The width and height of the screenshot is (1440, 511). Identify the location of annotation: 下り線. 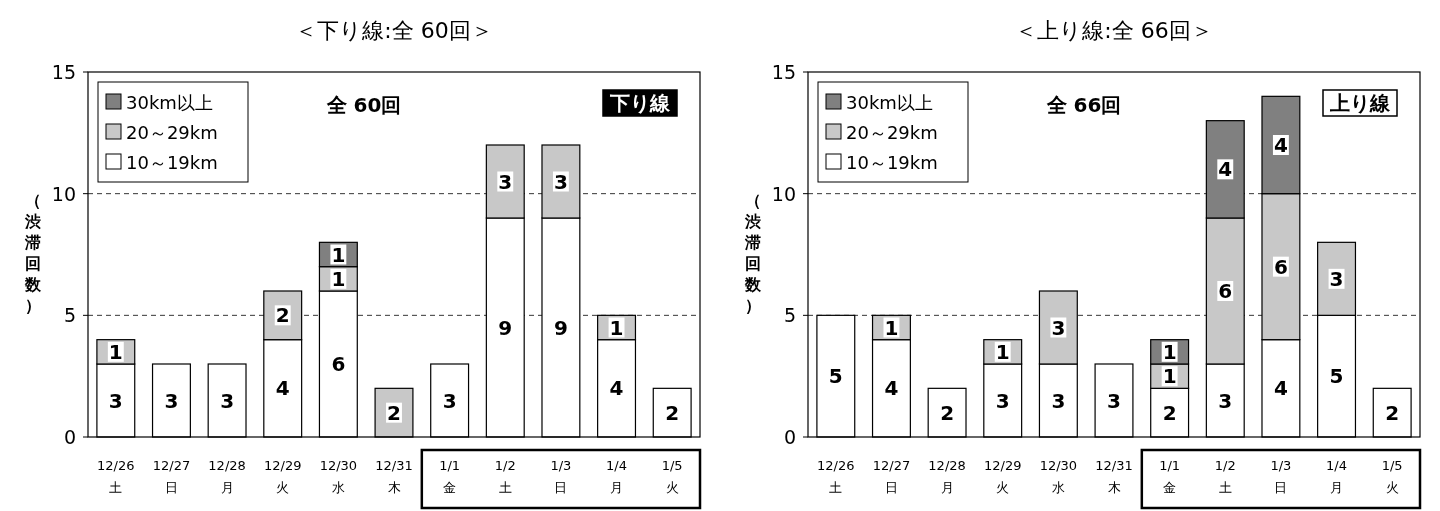
(640, 103).